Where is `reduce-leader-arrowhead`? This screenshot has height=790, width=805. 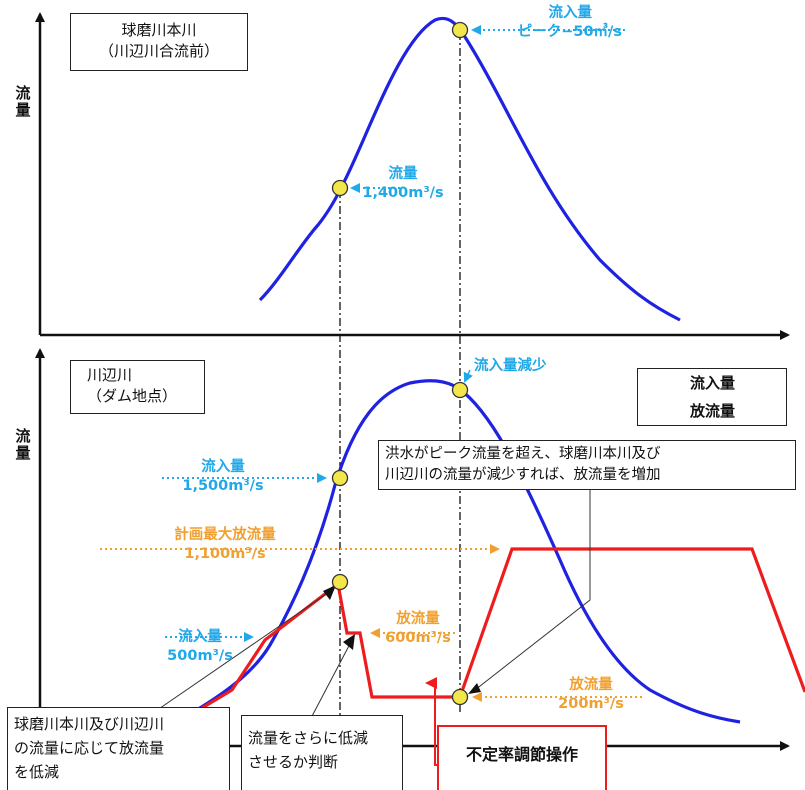 reduce-leader-arrowhead is located at coordinates (329, 592).